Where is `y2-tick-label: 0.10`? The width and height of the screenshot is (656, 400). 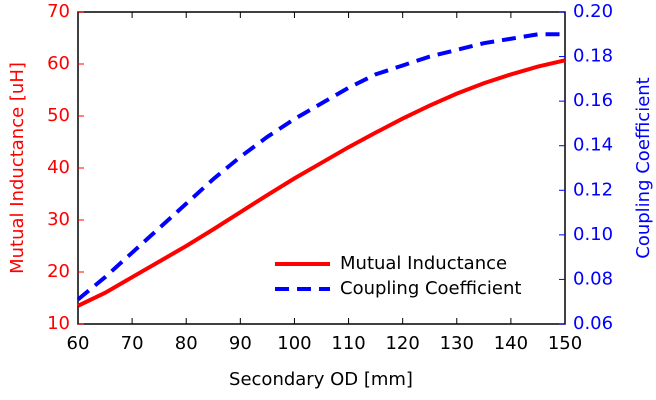 y2-tick-label: 0.10 is located at coordinates (593, 234).